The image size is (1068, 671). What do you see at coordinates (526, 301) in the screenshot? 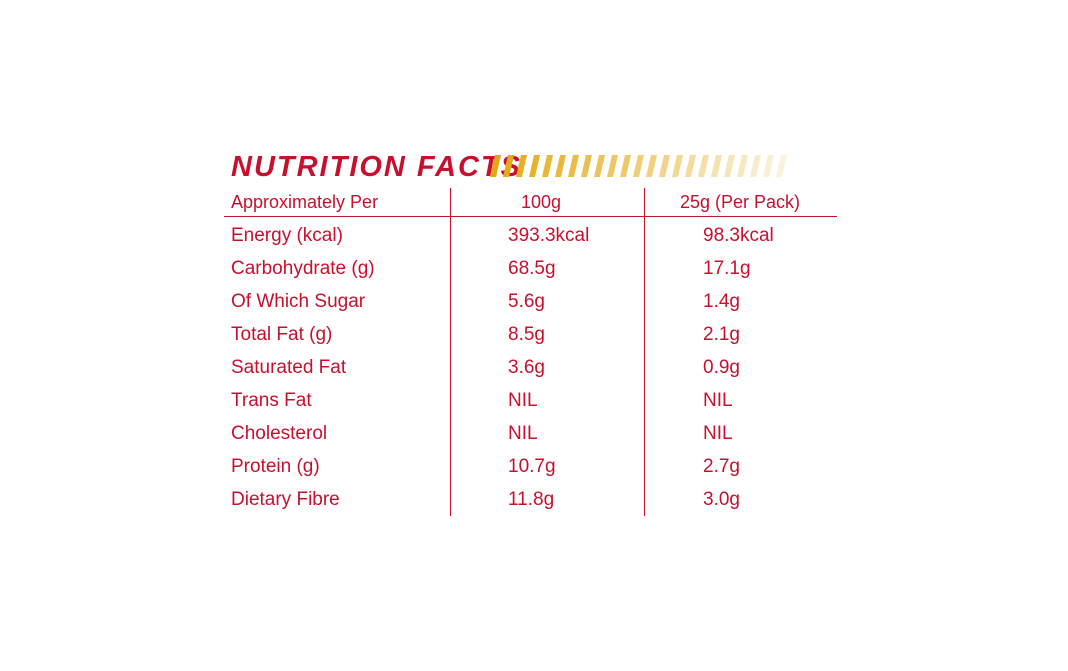
I see `row-value-100g: 5.6g` at bounding box center [526, 301].